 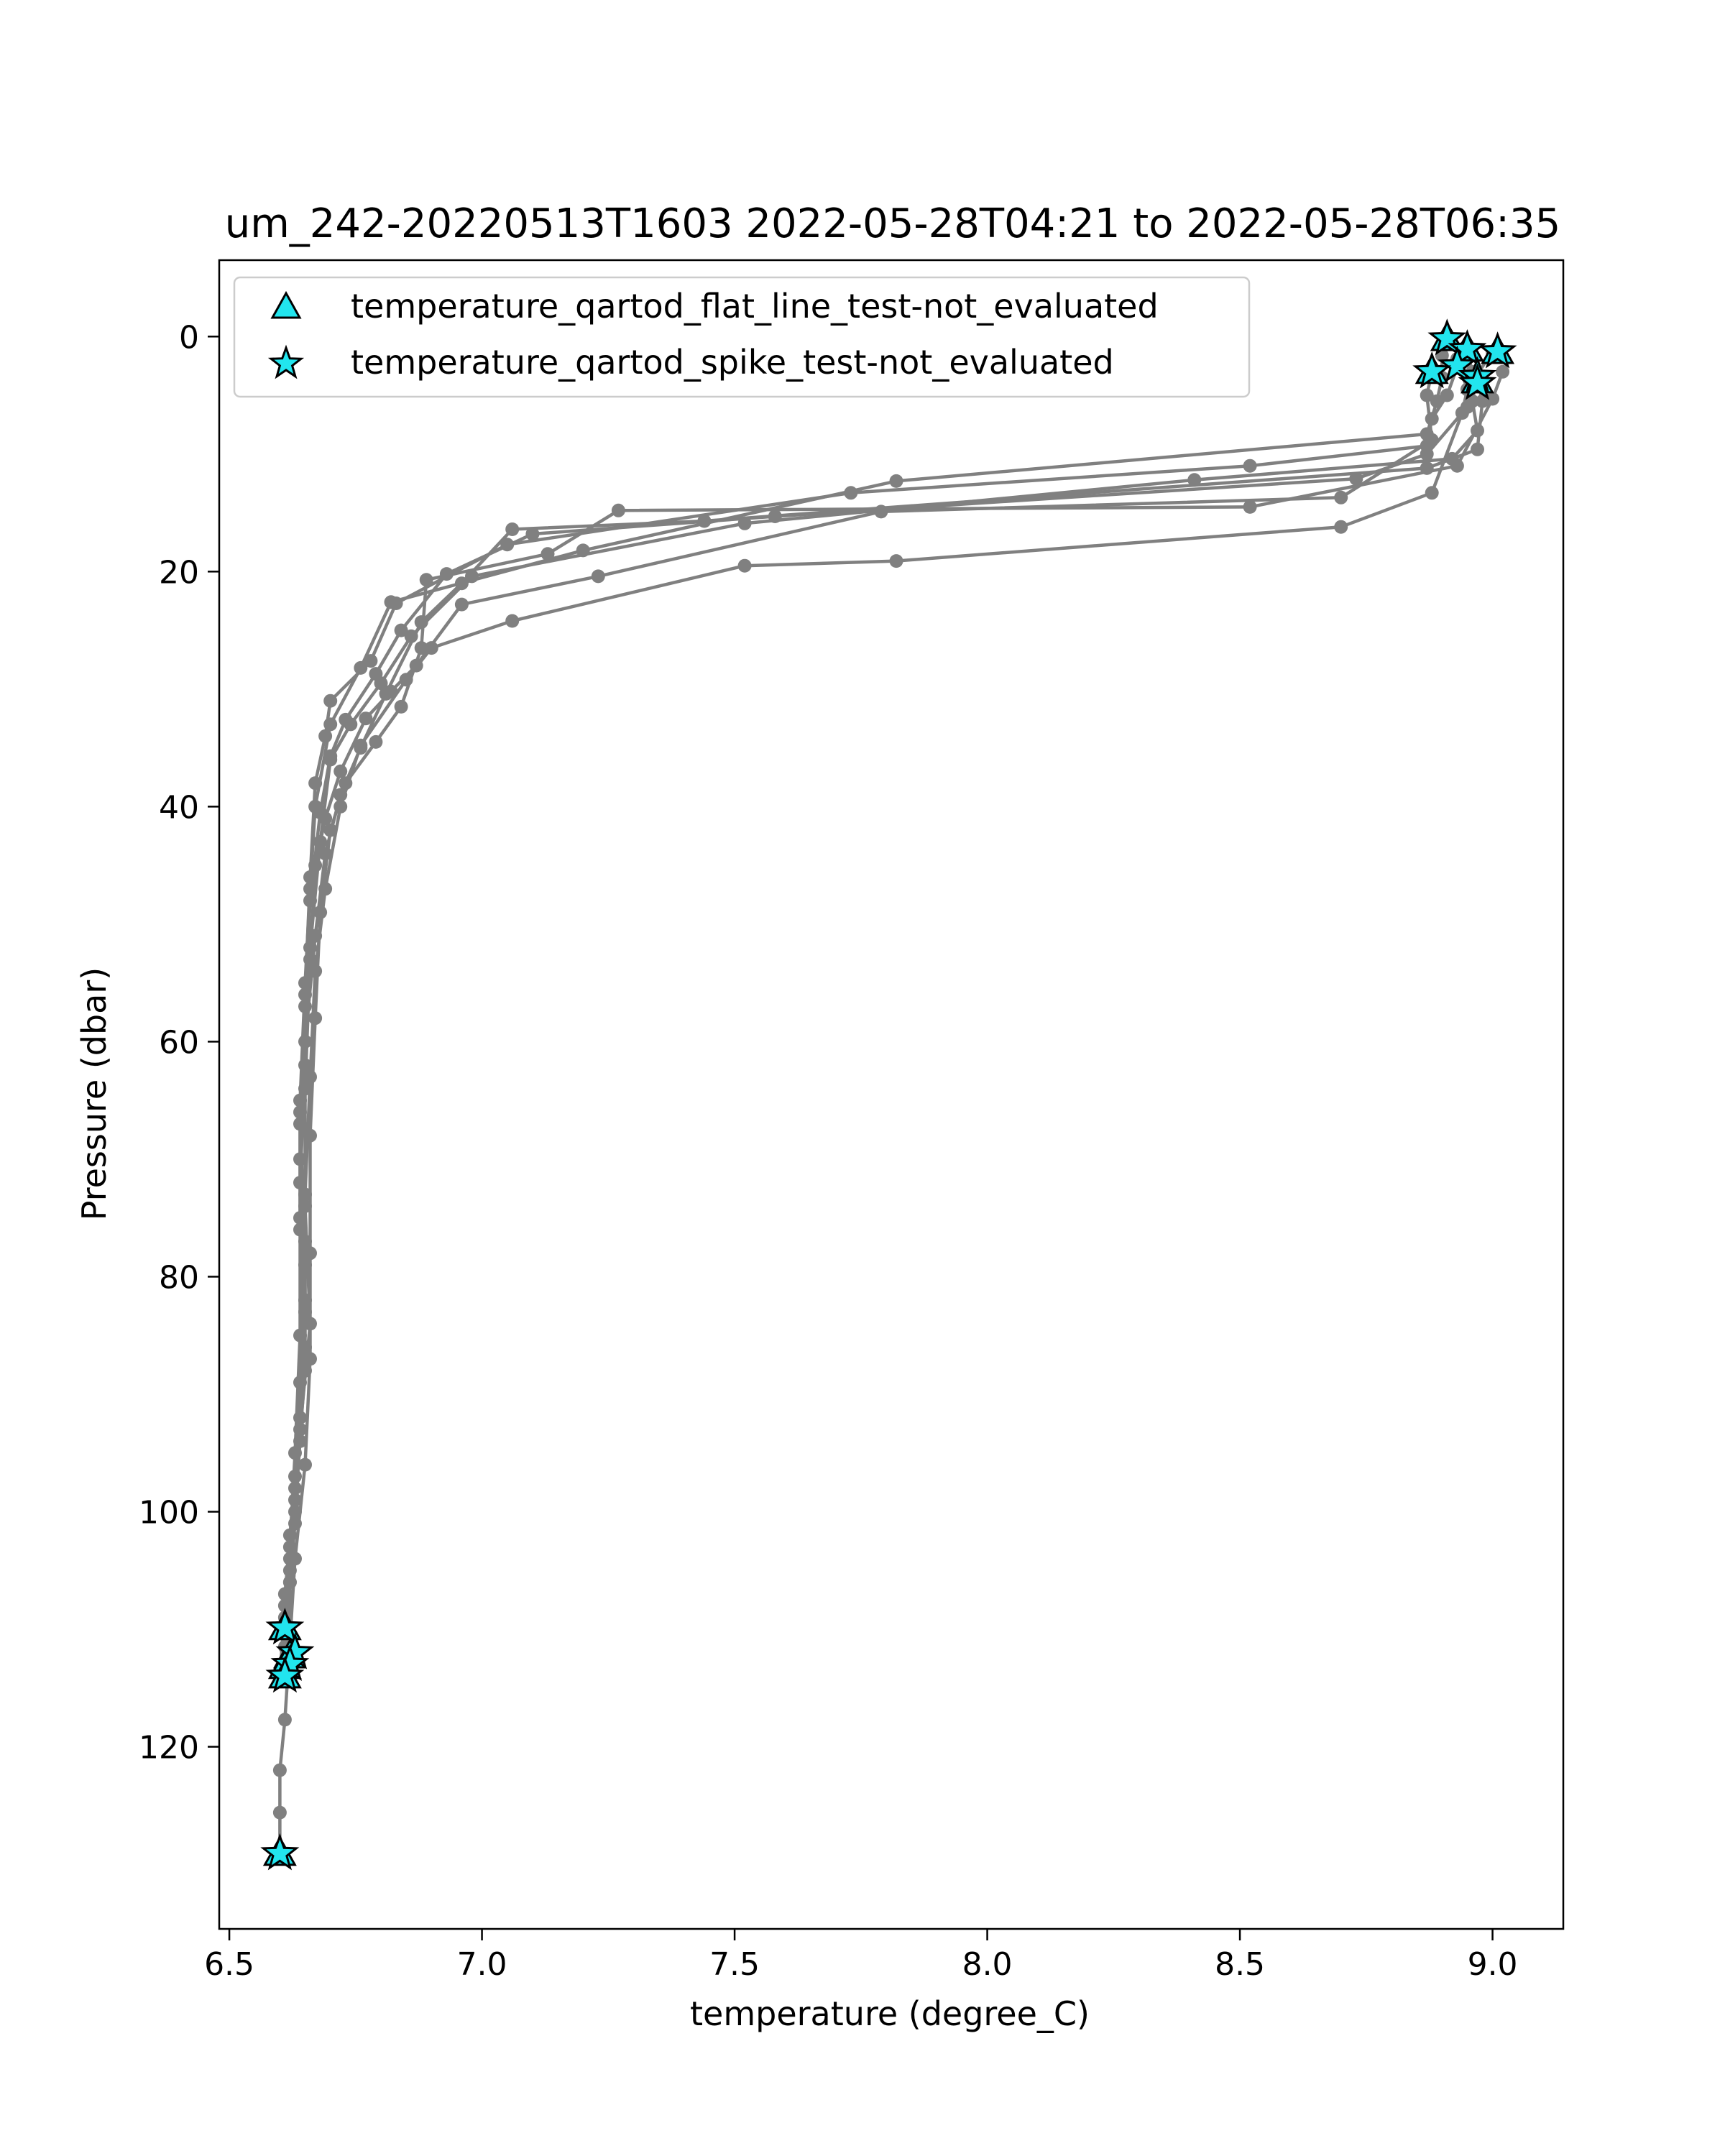 I want to click on x-tick-label: 9.0, so click(x=1493, y=1965).